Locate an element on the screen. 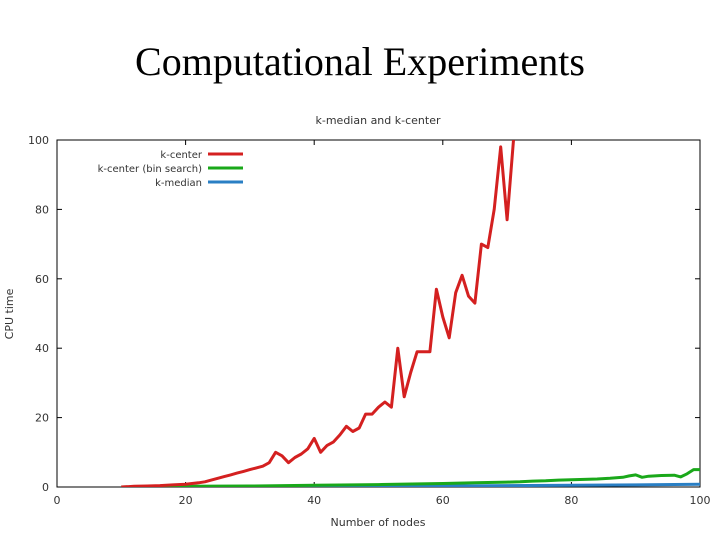  x-tick-label: 60 is located at coordinates (443, 500).